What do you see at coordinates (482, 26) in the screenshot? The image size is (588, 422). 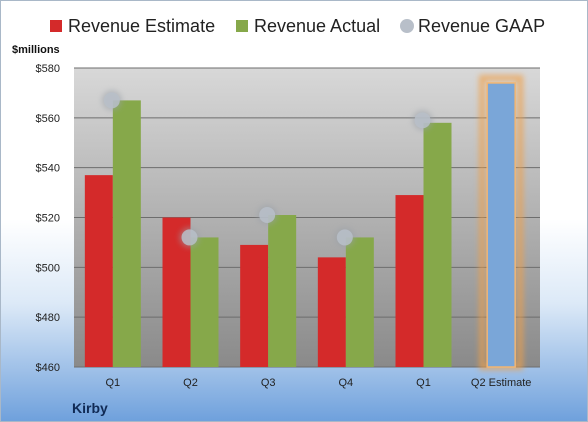 I see `legend-label-revenue-gaap: Revenue GAAP` at bounding box center [482, 26].